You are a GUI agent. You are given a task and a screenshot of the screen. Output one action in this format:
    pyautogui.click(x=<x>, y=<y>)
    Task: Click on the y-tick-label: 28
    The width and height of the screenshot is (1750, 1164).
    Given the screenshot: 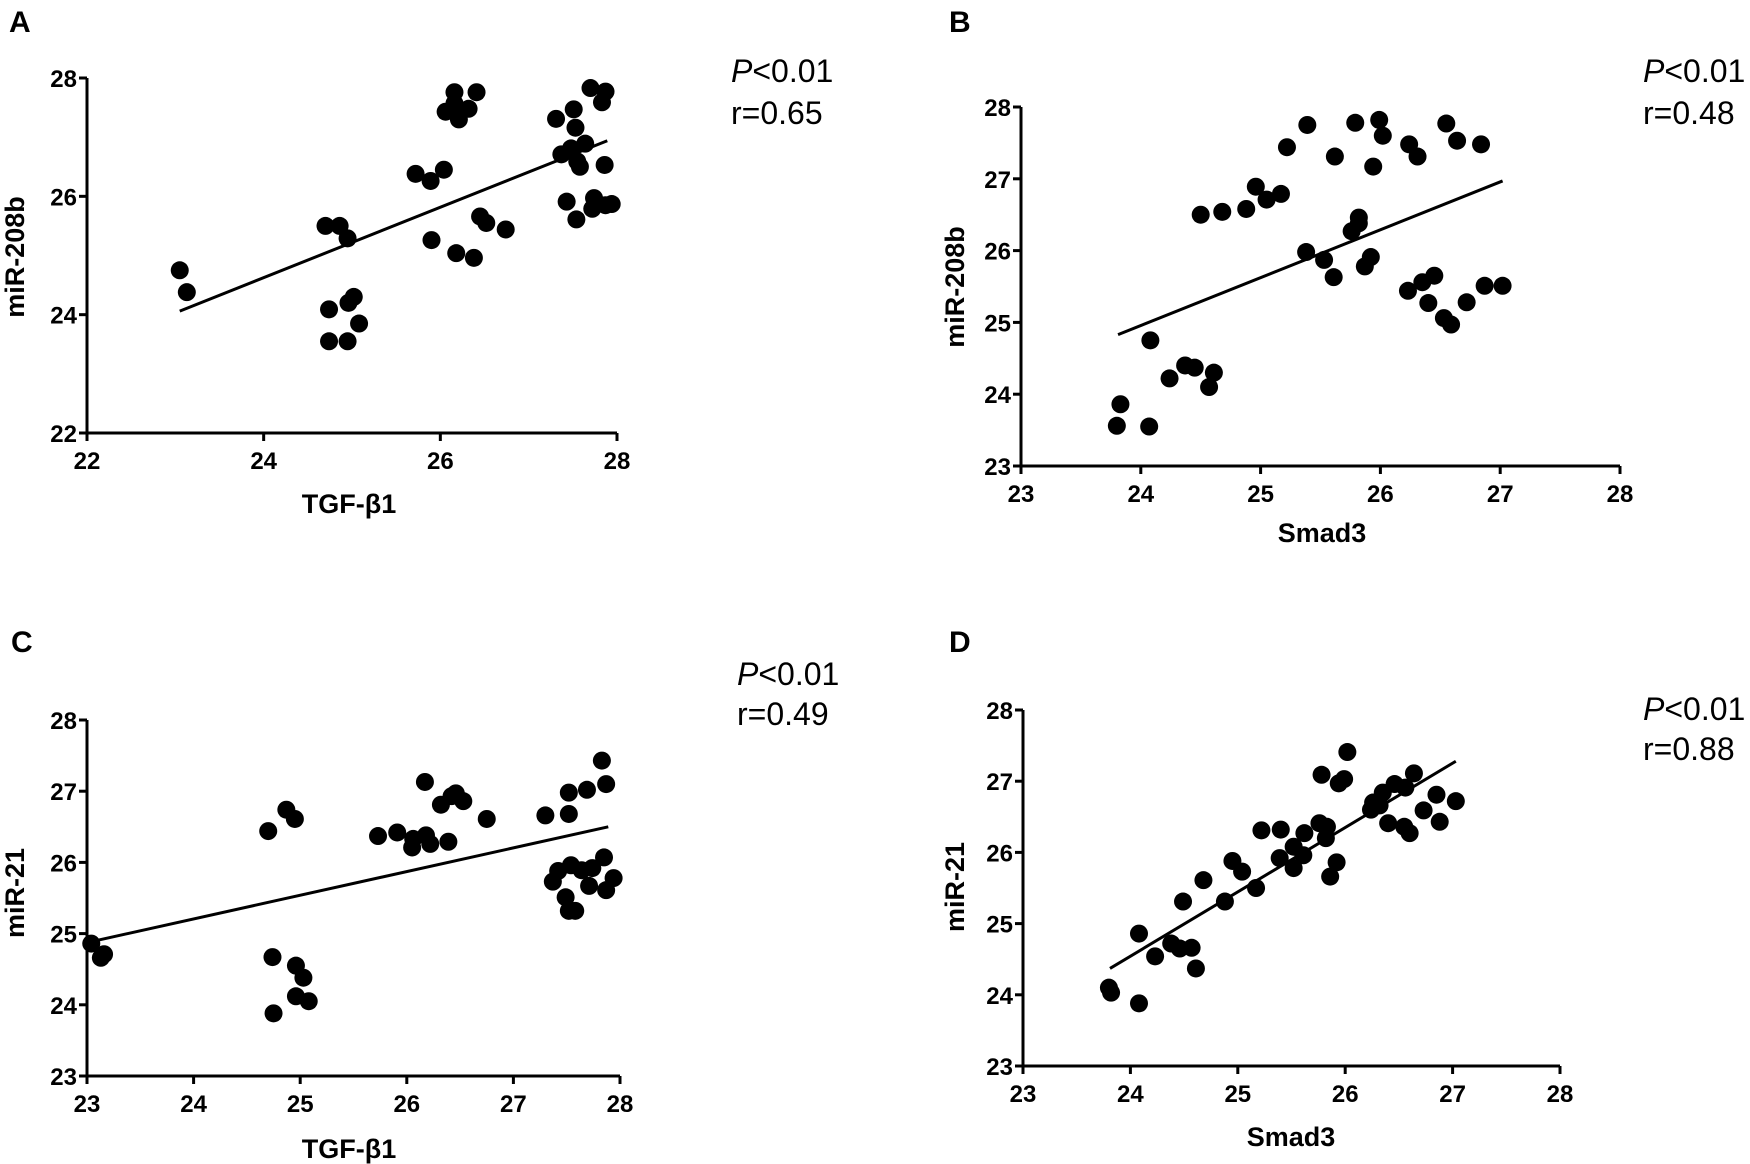 What is the action you would take?
    pyautogui.click(x=999, y=711)
    